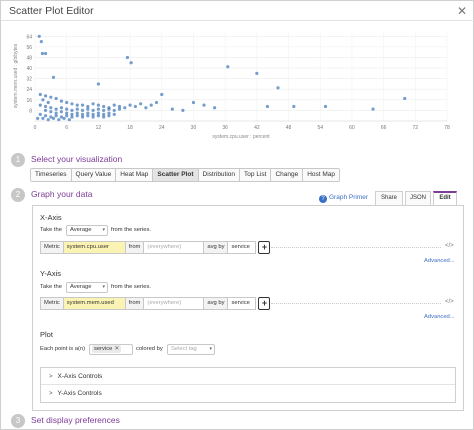 Image resolution: width=474 pixels, height=430 pixels. Describe the element at coordinates (257, 128) in the screenshot. I see `x-tick-label: 42` at that location.